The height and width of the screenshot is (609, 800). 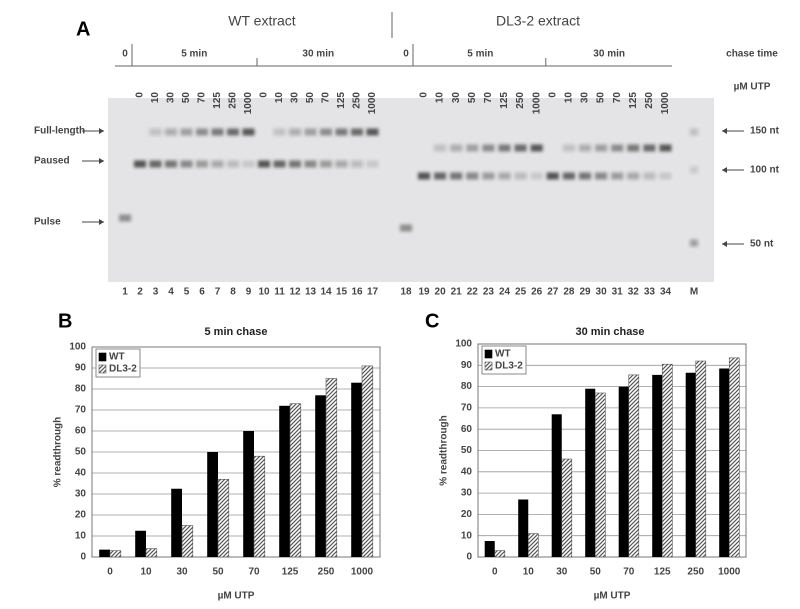 I want to click on chart-title: 5 min chase, so click(x=236, y=332).